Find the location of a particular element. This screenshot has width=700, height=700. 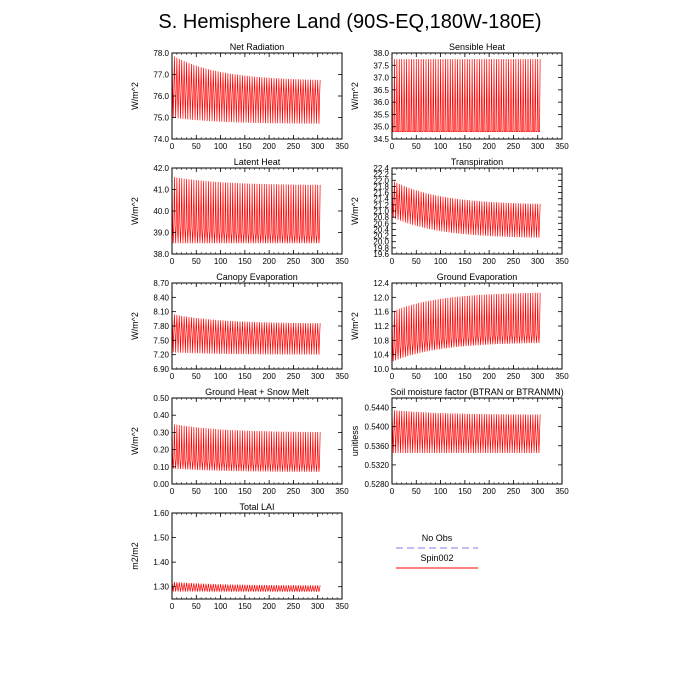

panel-8-xtick-label: 350 is located at coordinates (562, 491).